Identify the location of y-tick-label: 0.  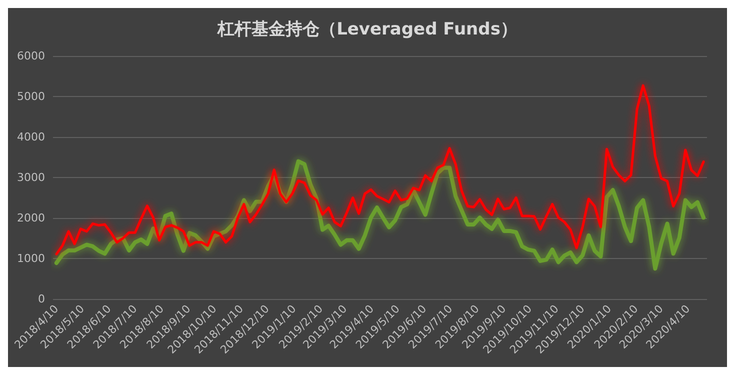
(41, 299).